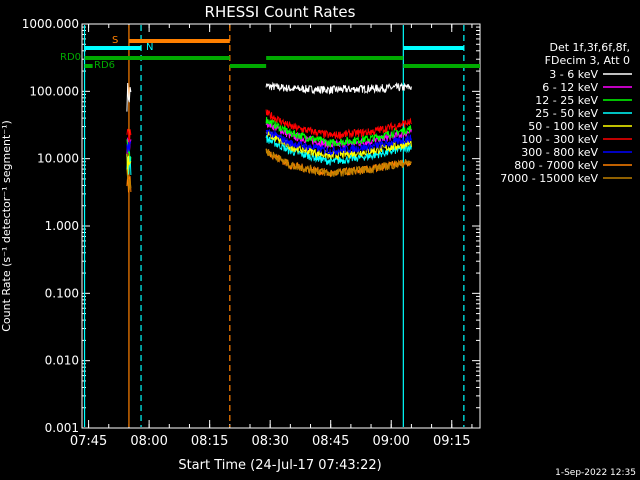  I want to click on legend-entry: 300 - 800 keV, so click(559, 152).